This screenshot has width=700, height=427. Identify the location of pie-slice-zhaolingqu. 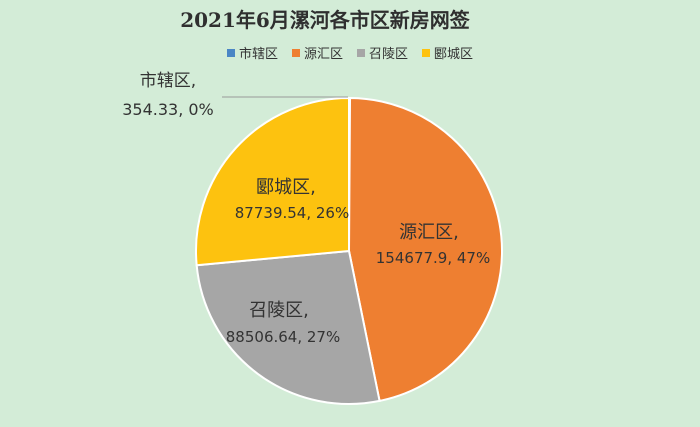
(288, 327).